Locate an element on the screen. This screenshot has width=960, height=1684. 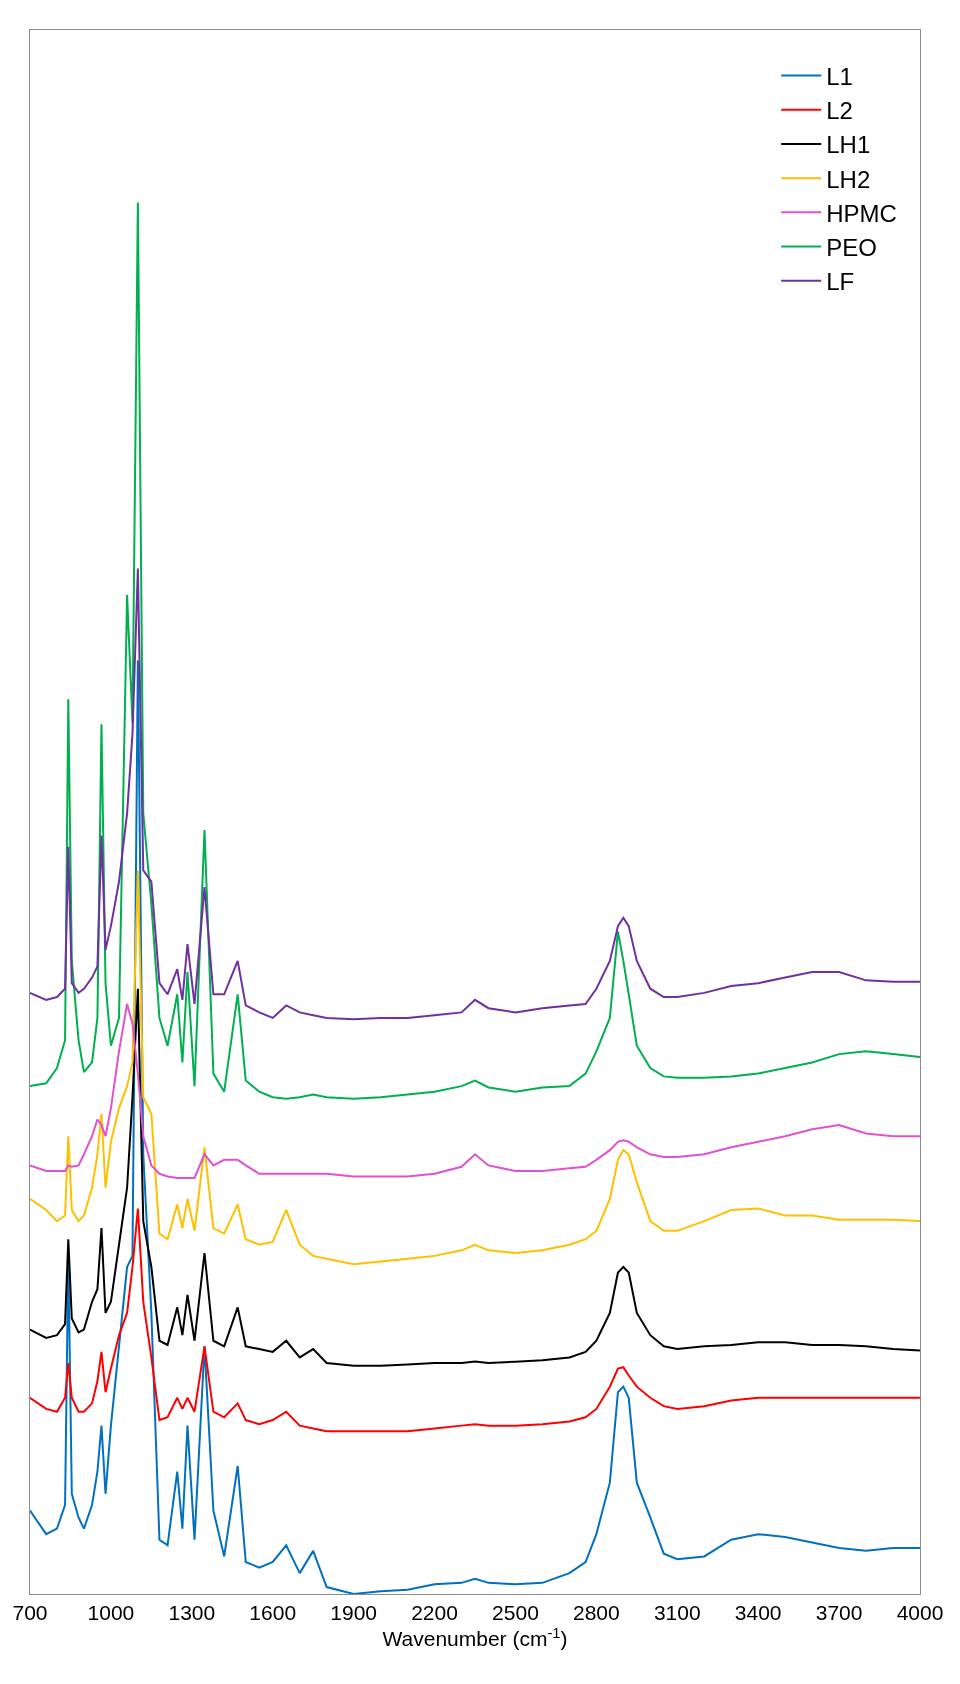
x-tick-label: 4000 is located at coordinates (920, 1613).